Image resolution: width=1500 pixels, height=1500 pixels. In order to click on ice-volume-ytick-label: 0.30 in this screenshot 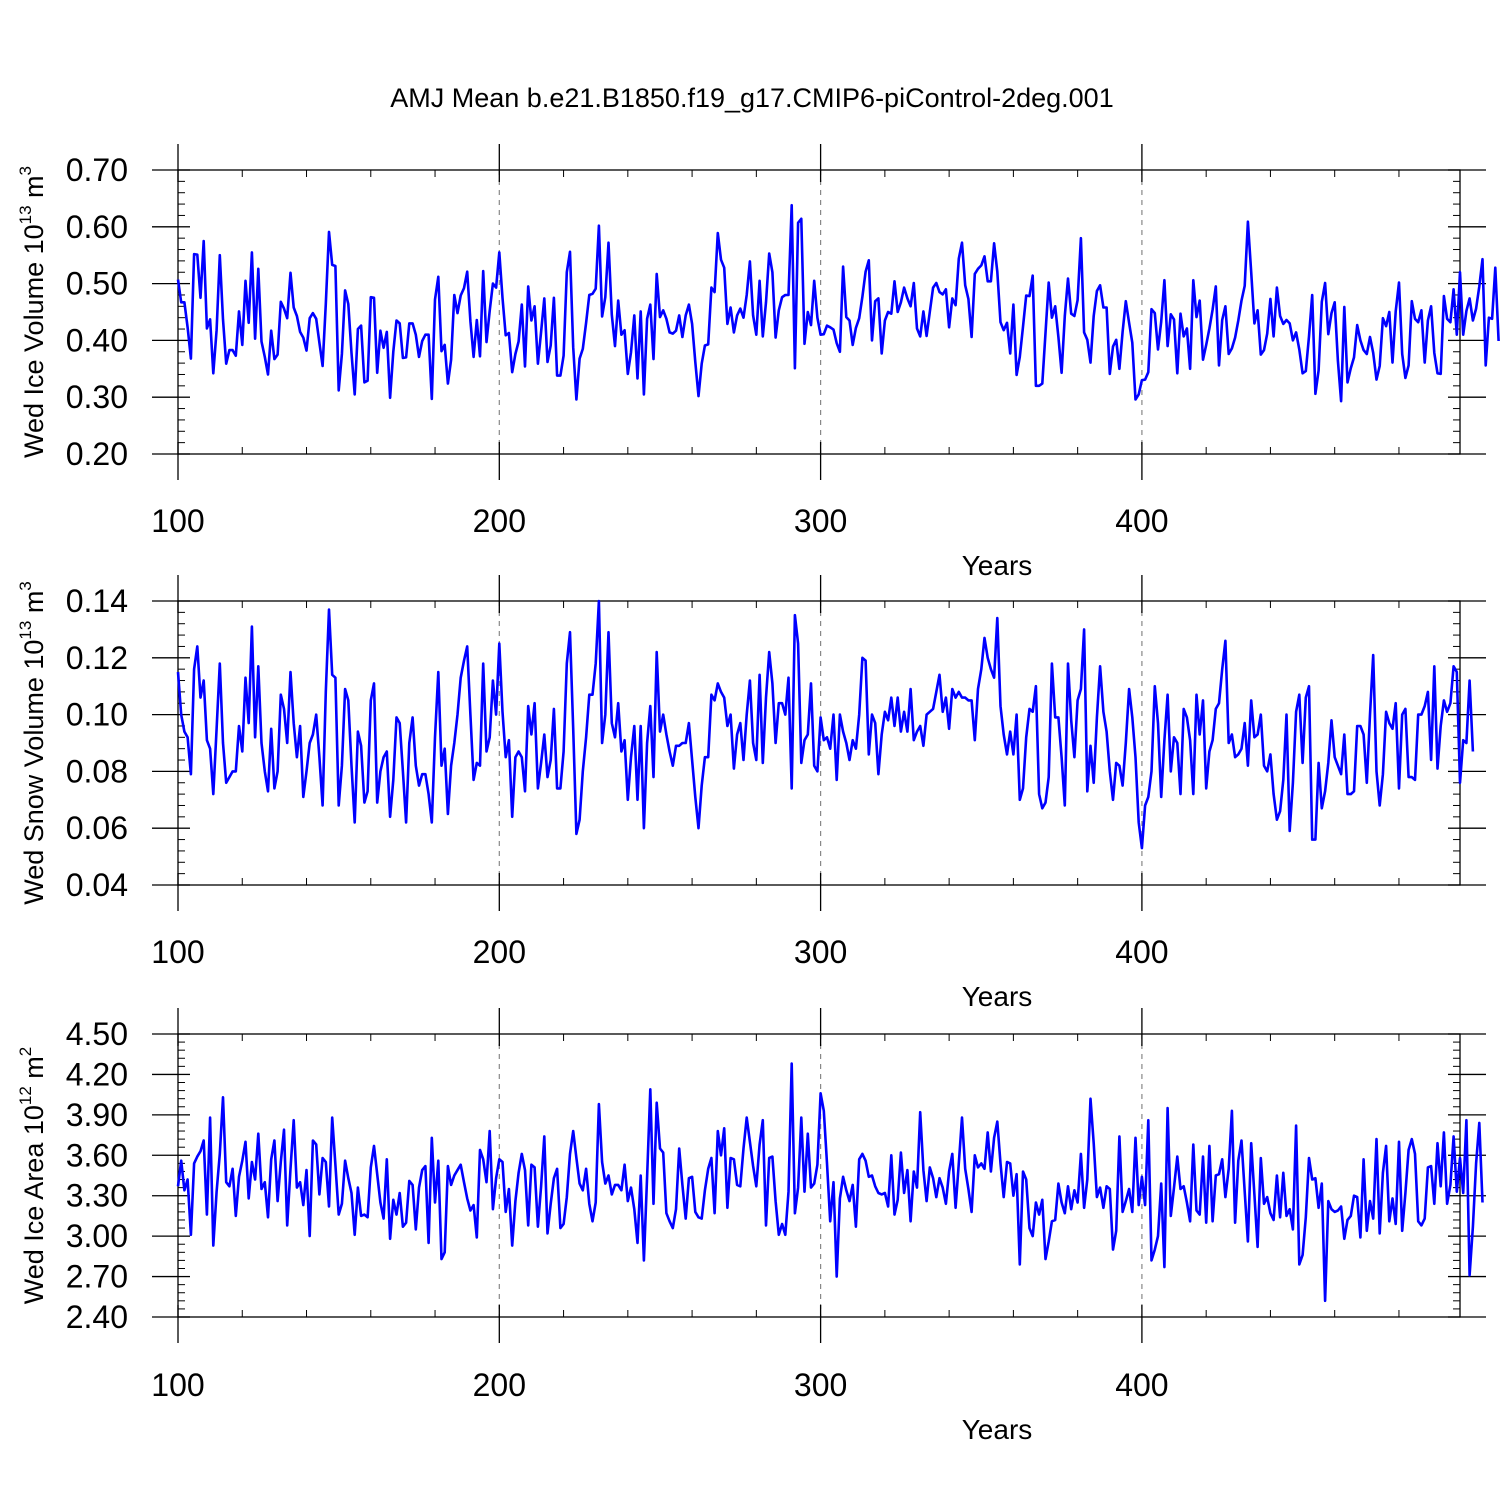, I will do `click(97, 397)`.